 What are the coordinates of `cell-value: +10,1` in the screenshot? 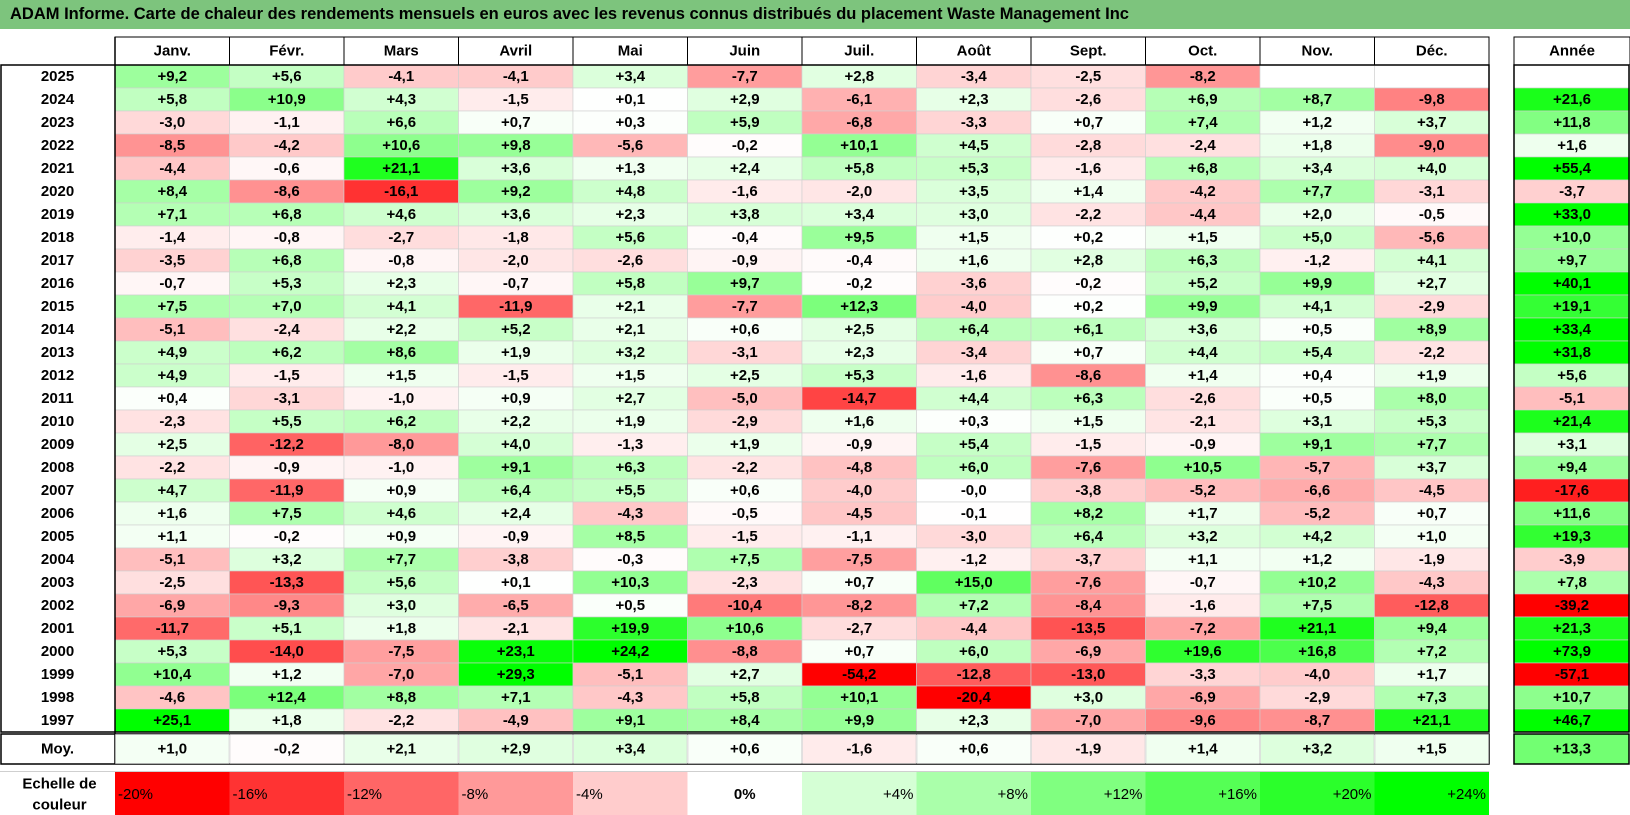 It's located at (859, 697).